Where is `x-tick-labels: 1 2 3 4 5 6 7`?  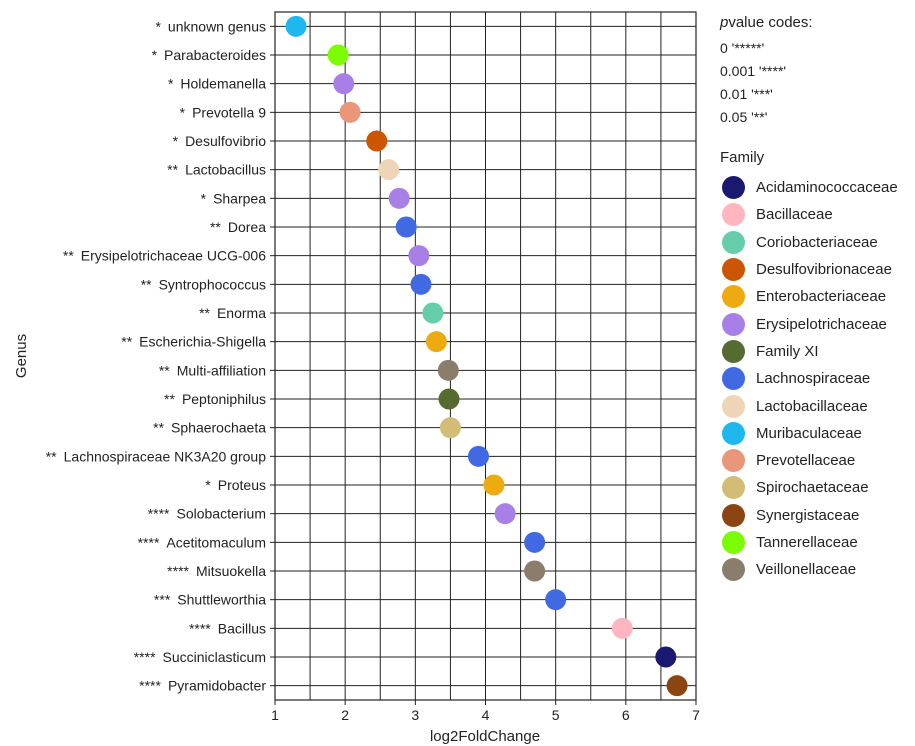 x-tick-labels: 1 2 3 4 5 6 7 is located at coordinates (485, 711).